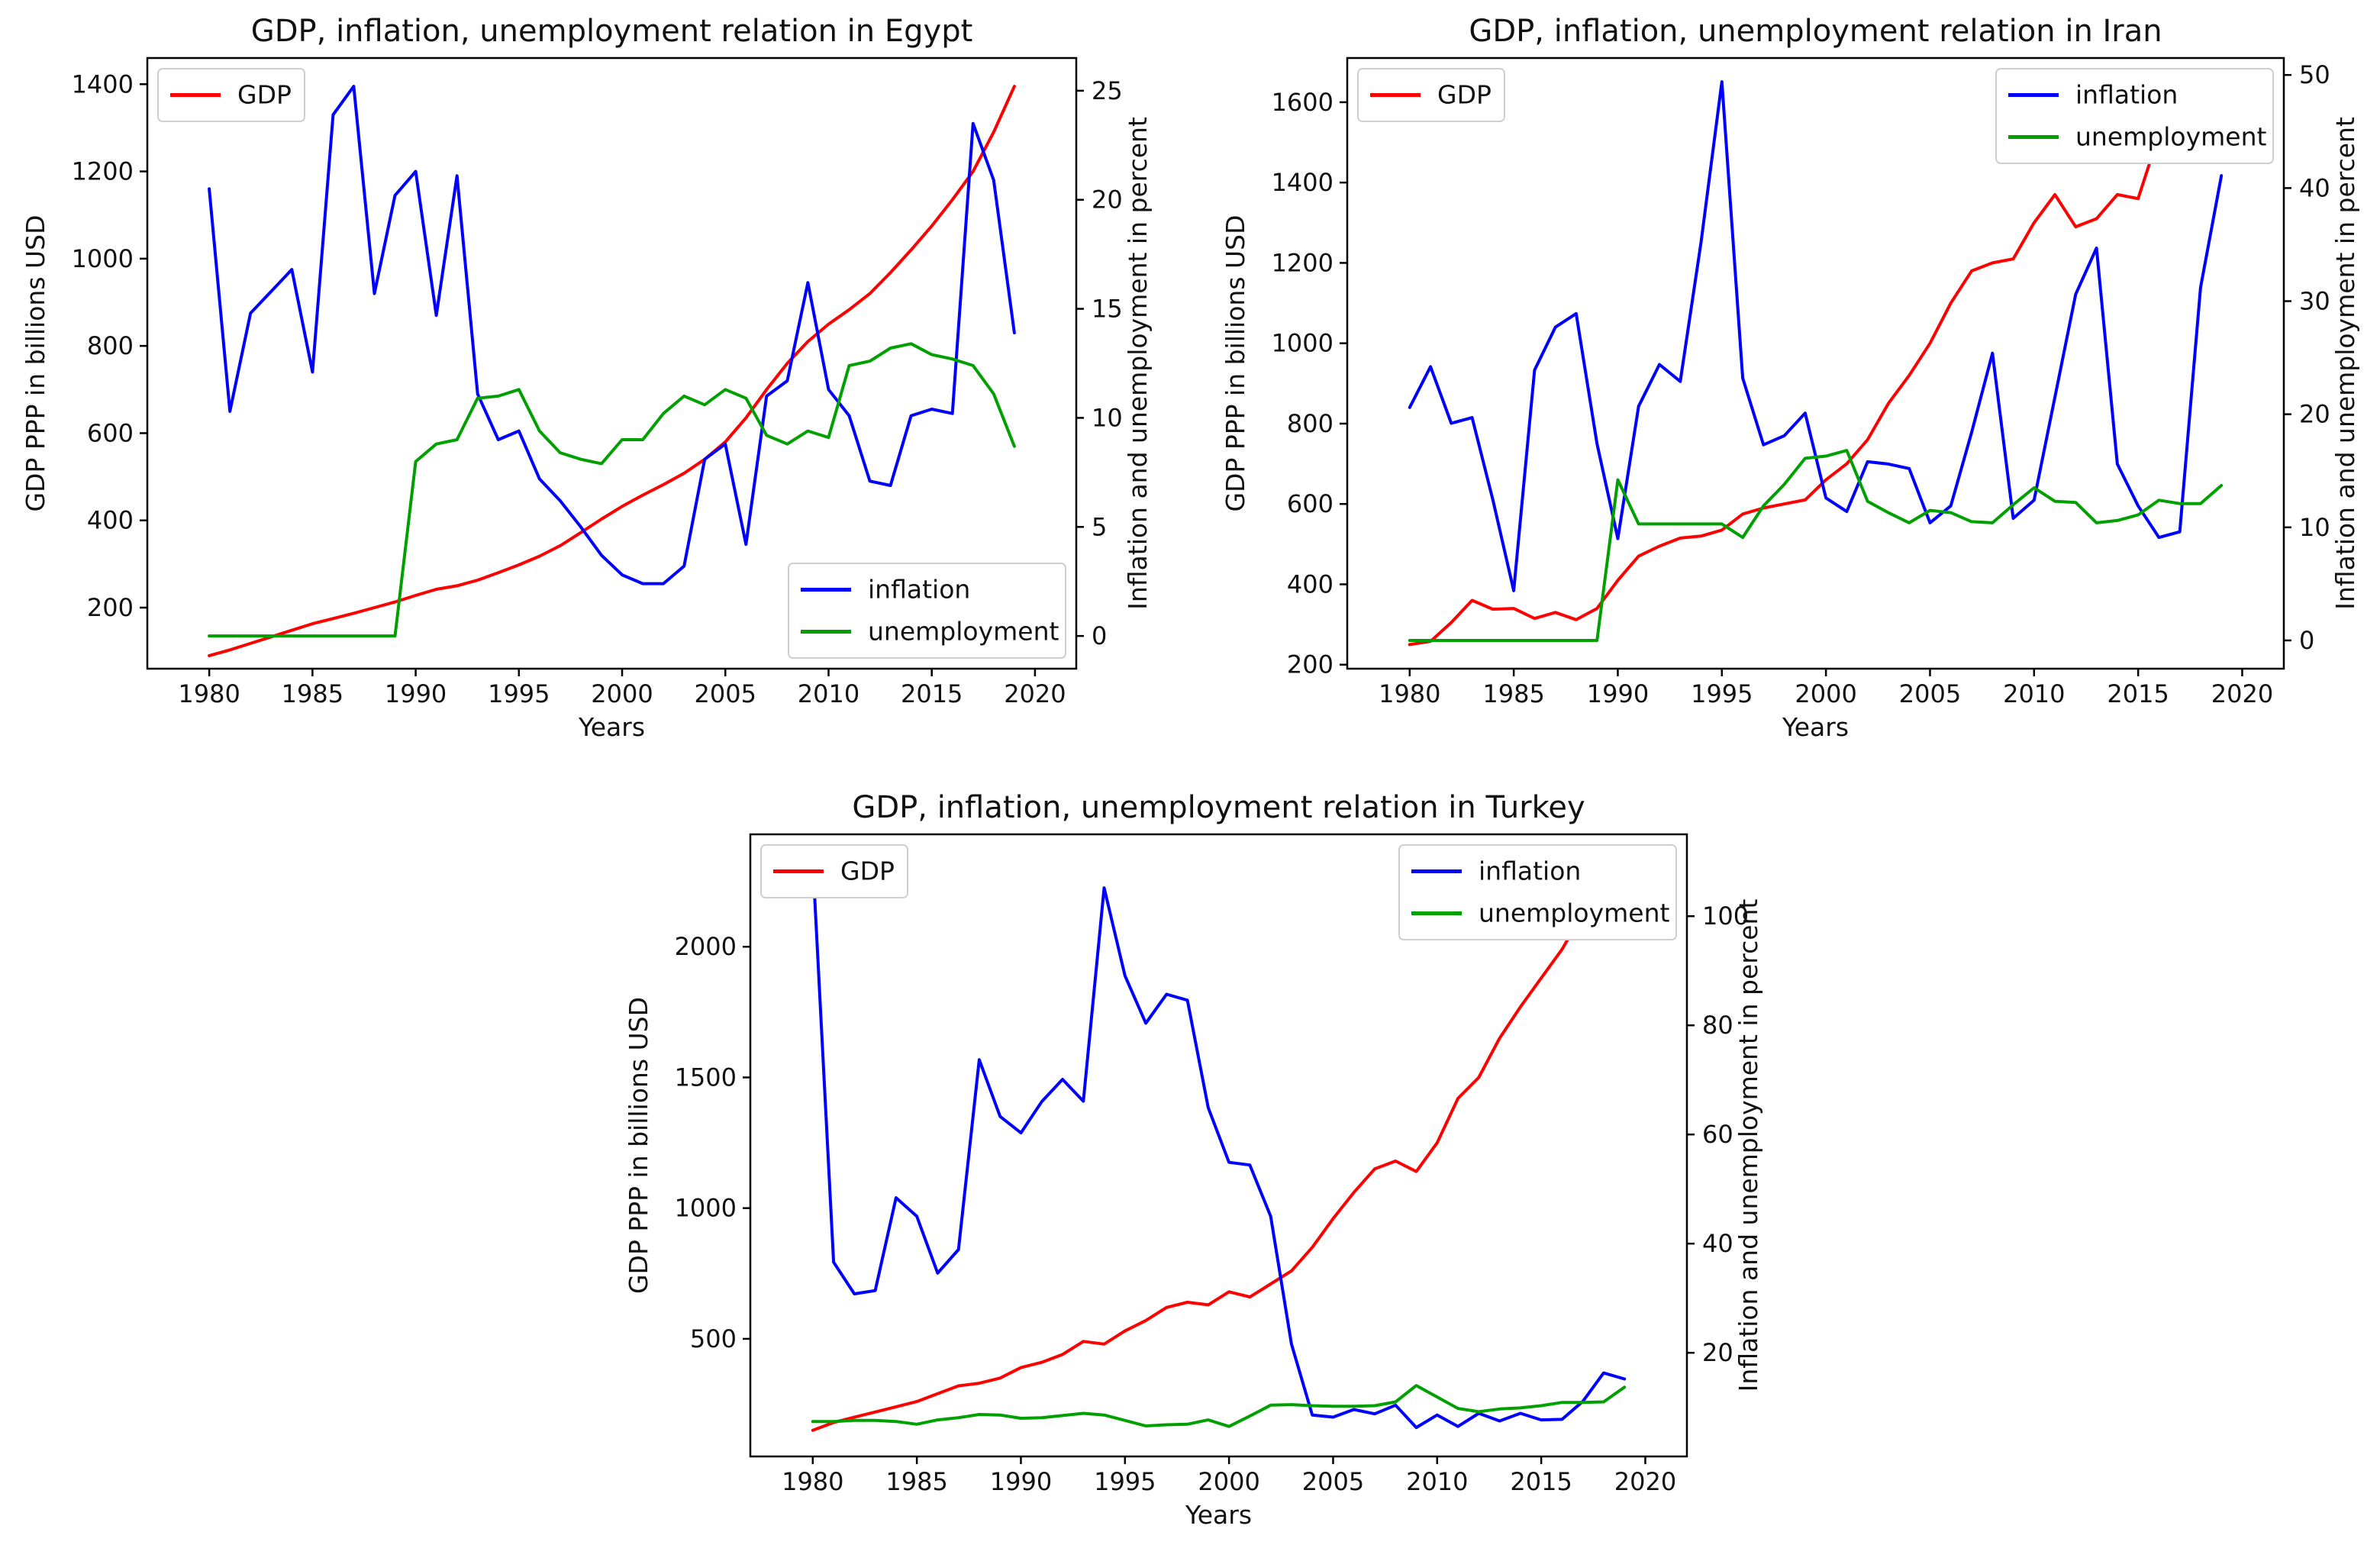 This screenshot has height=1545, width=2380. I want to click on y2-tick-label: 0, so click(2306, 640).